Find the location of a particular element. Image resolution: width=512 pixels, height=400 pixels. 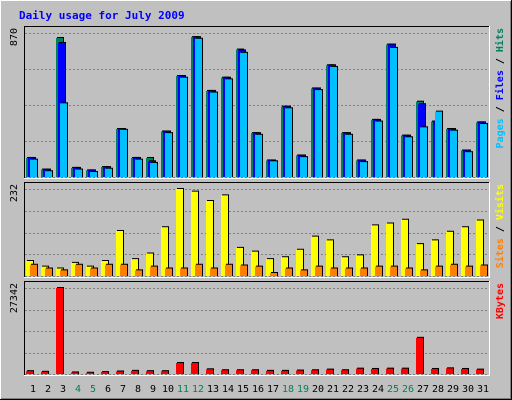

x-label-day-13: 13 is located at coordinates (213, 389).